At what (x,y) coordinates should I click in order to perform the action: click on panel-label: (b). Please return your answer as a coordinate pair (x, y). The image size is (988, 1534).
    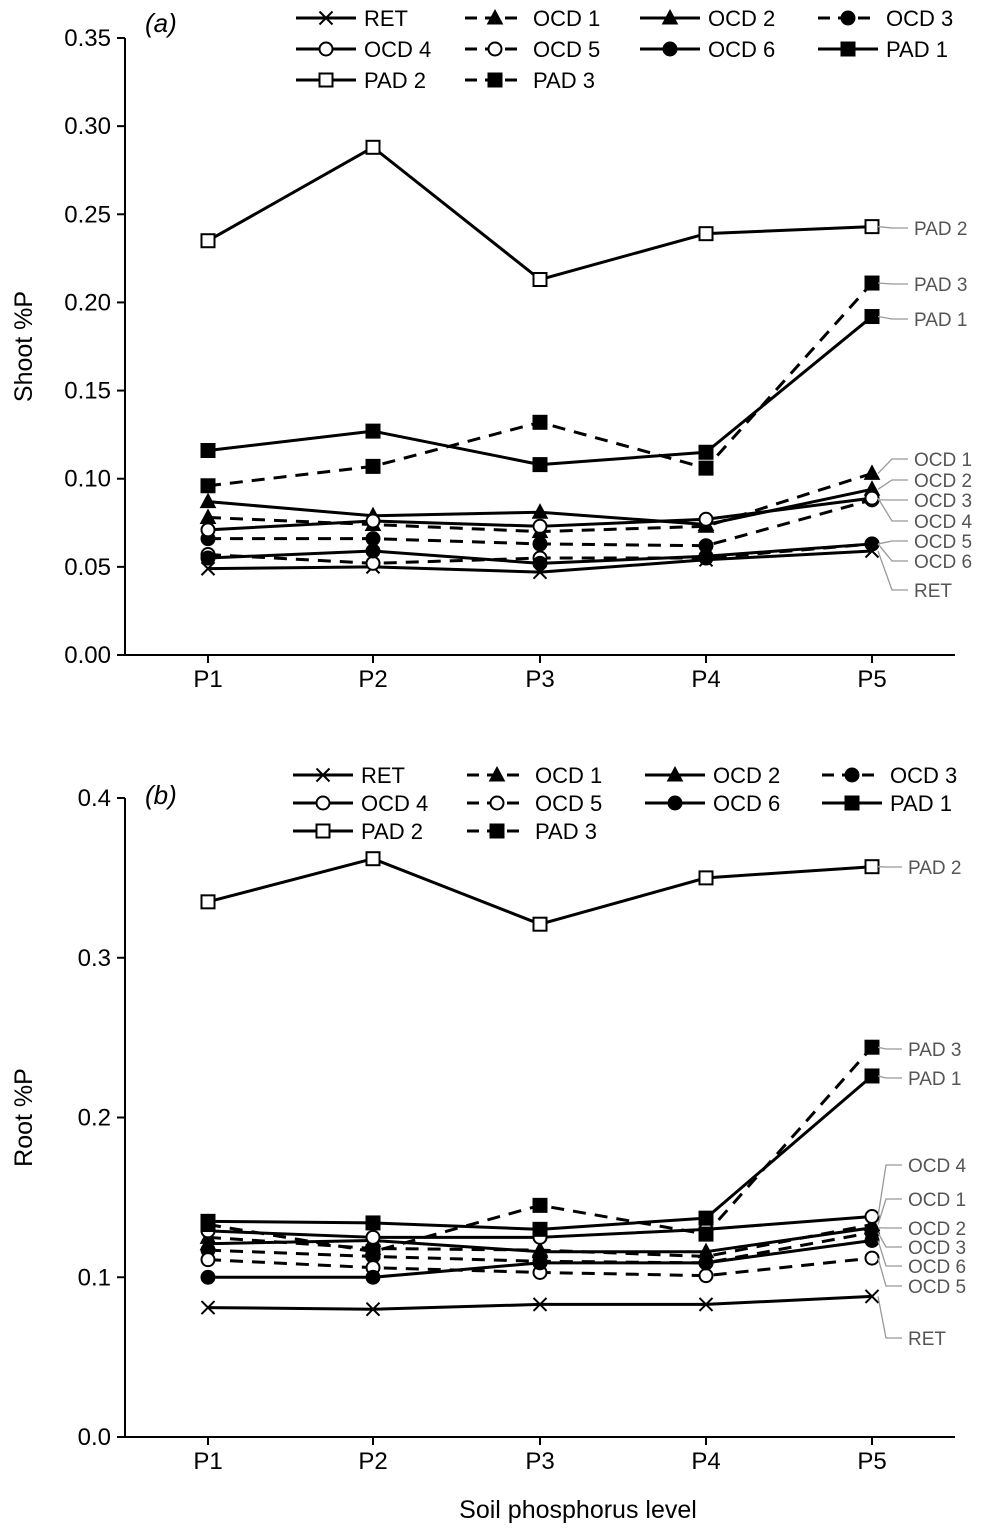
    Looking at the image, I should click on (161, 795).